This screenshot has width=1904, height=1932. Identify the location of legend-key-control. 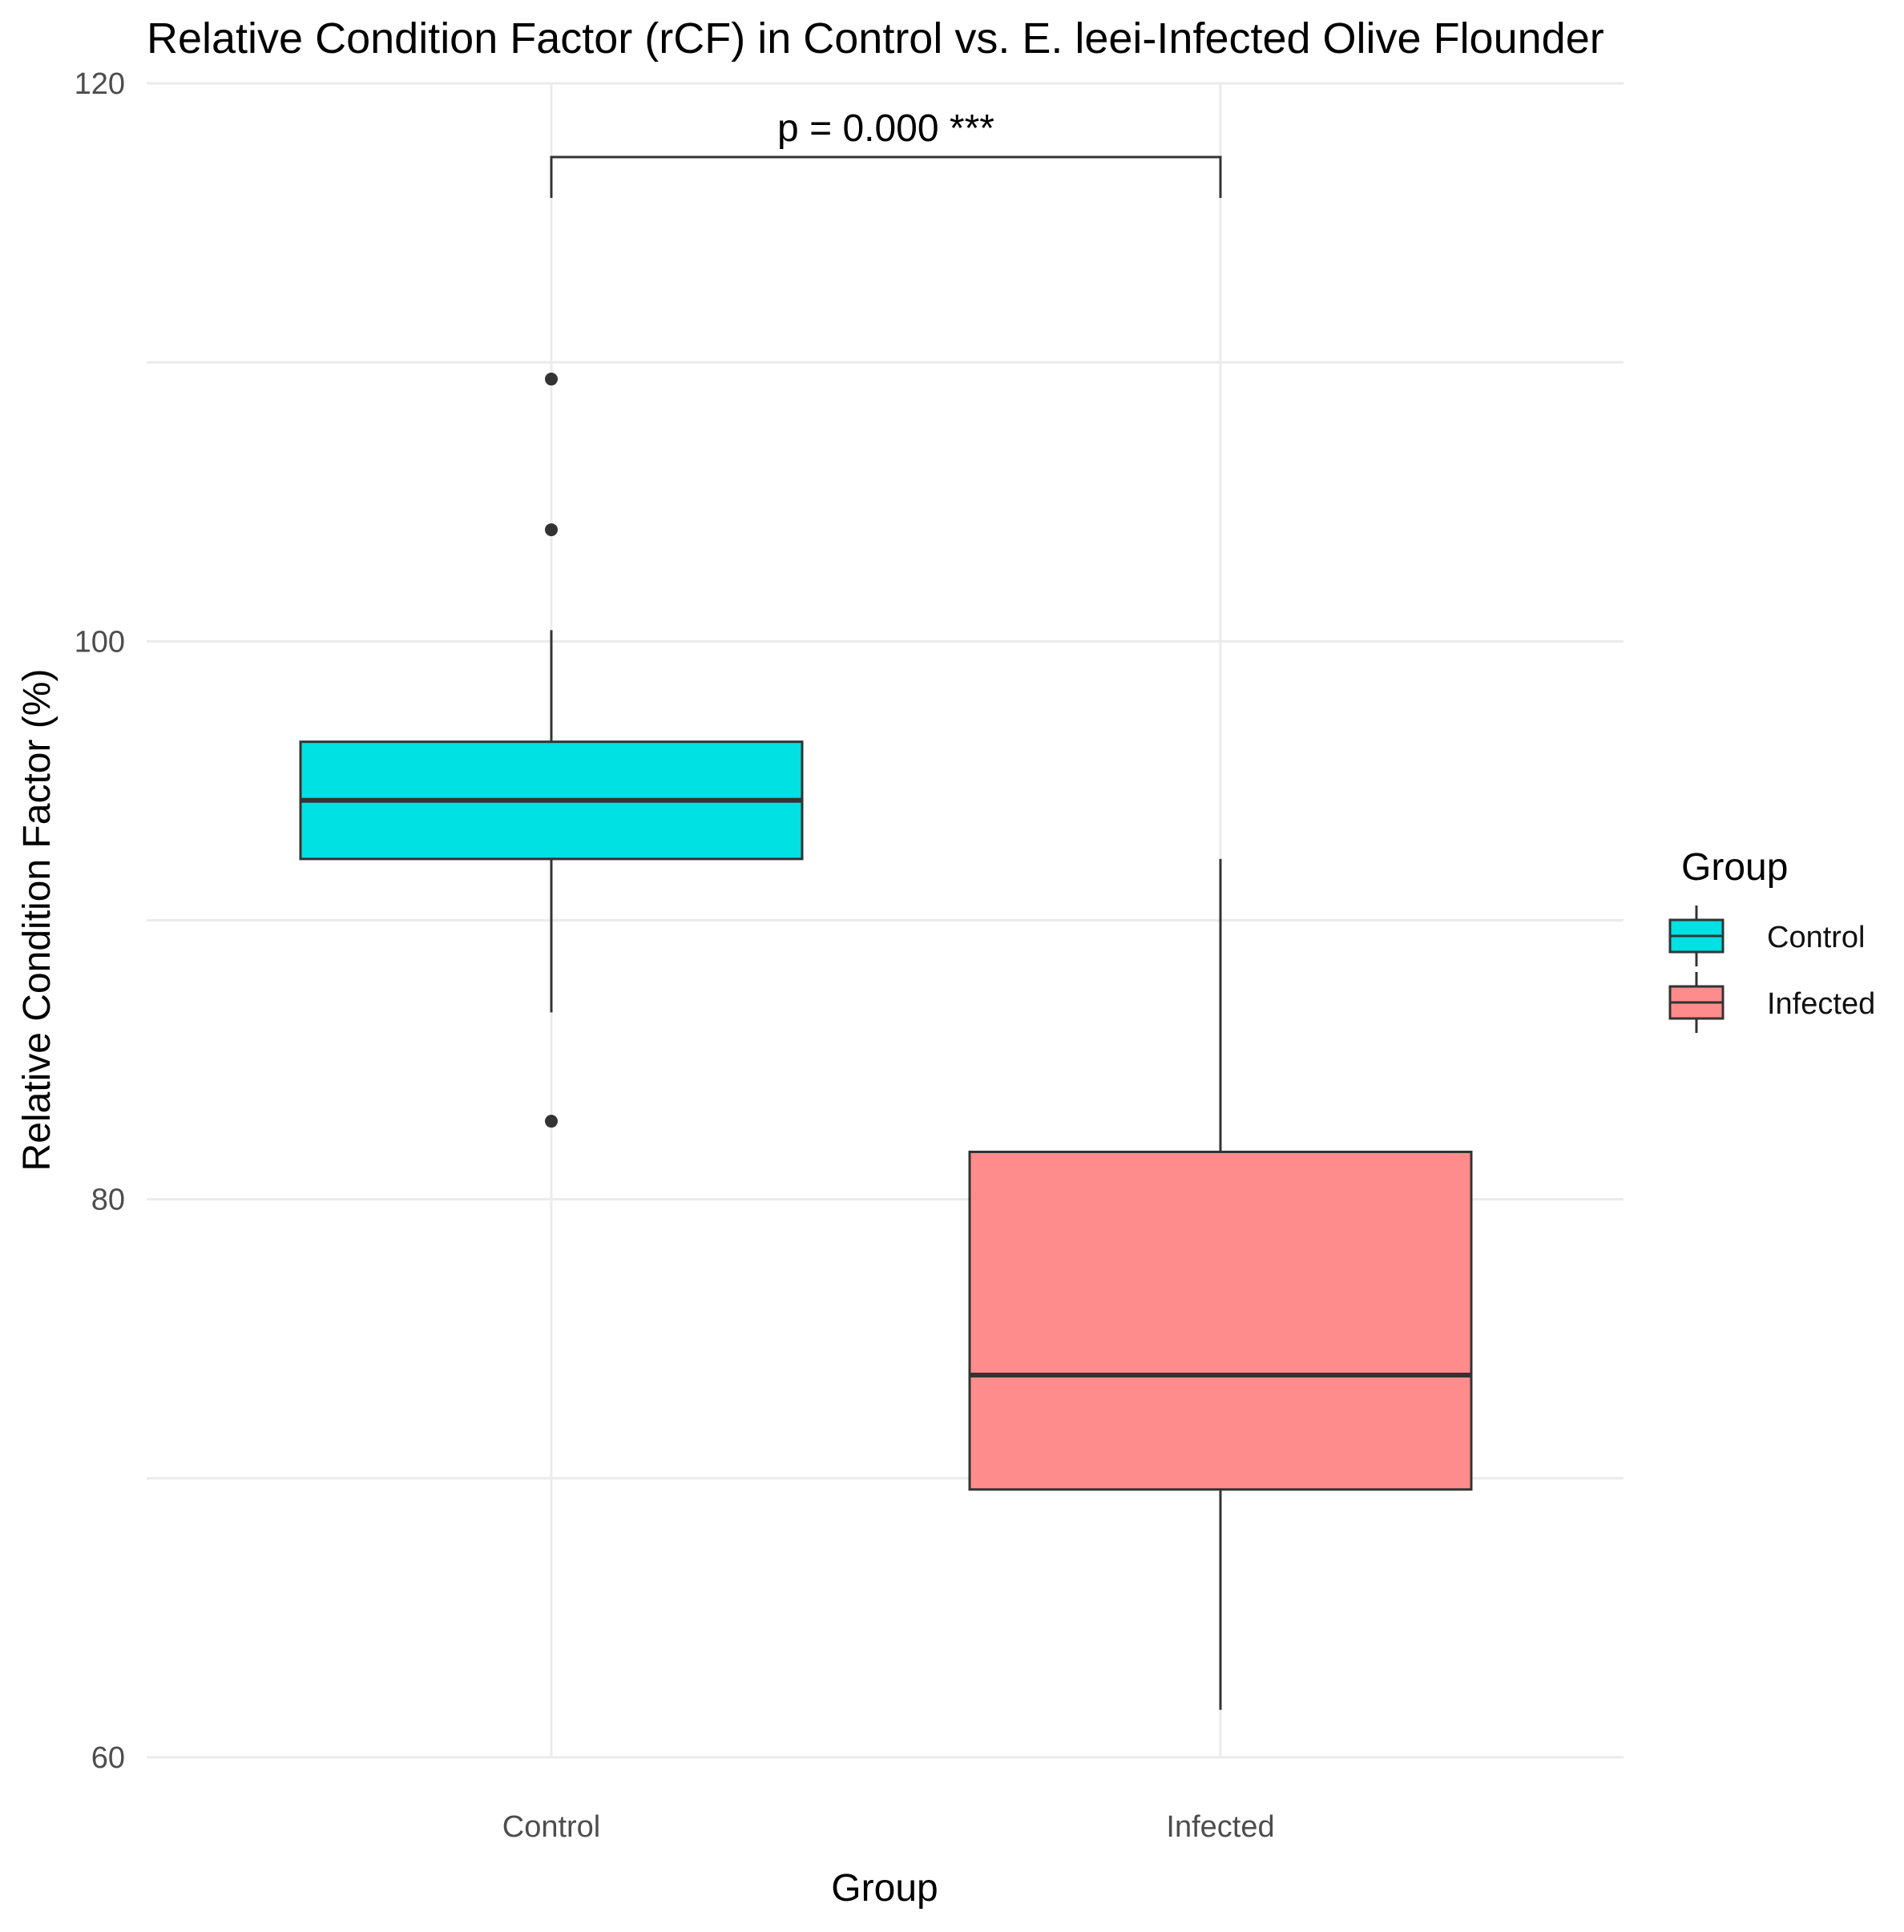
(1696, 935).